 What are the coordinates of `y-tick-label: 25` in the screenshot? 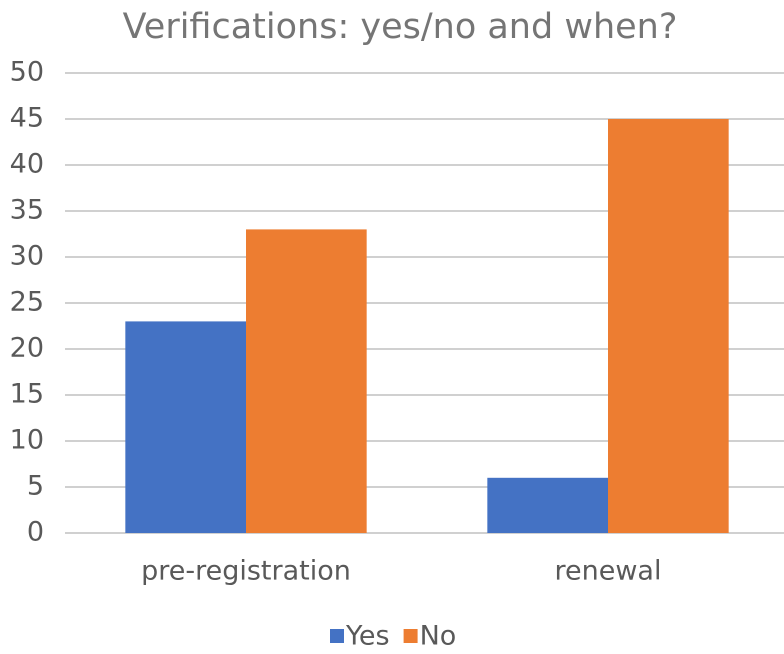 It's located at (27, 302).